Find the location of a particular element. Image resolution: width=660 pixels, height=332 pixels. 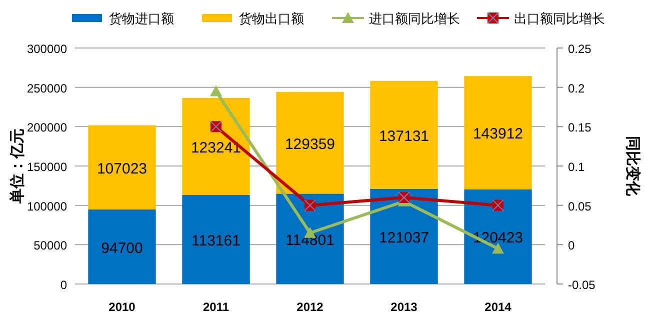

y-tick-label: 300000 is located at coordinates (47, 49).